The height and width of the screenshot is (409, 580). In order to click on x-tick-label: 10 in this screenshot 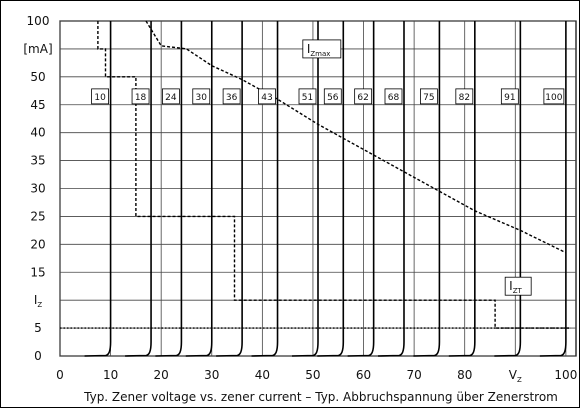, I will do `click(110, 375)`.